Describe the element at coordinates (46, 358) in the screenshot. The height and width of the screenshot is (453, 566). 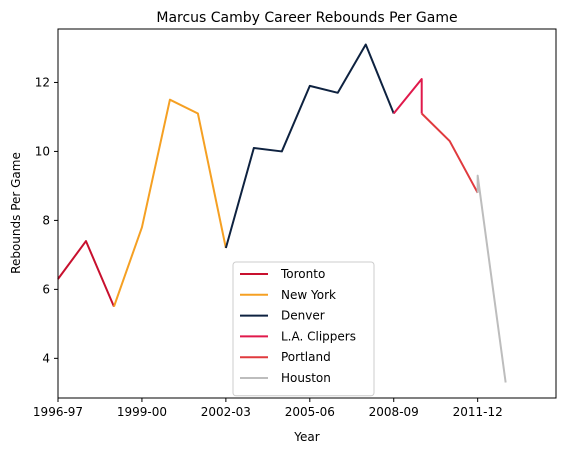
I see `y-tick-label: 4` at that location.